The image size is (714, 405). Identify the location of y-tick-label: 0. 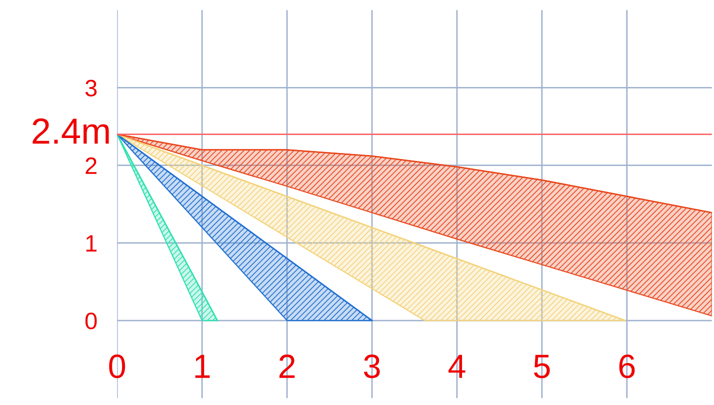
(91, 321).